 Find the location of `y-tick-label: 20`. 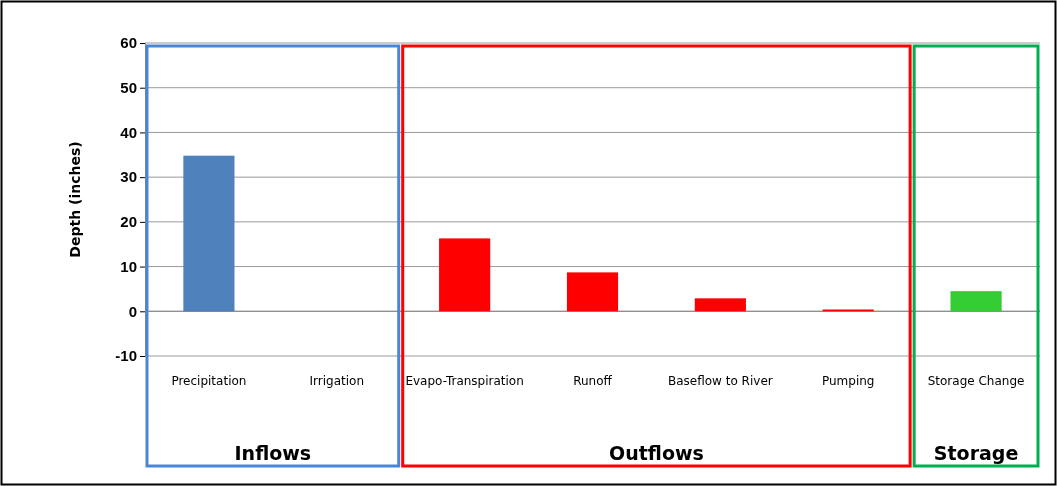

y-tick-label: 20 is located at coordinates (128, 222).